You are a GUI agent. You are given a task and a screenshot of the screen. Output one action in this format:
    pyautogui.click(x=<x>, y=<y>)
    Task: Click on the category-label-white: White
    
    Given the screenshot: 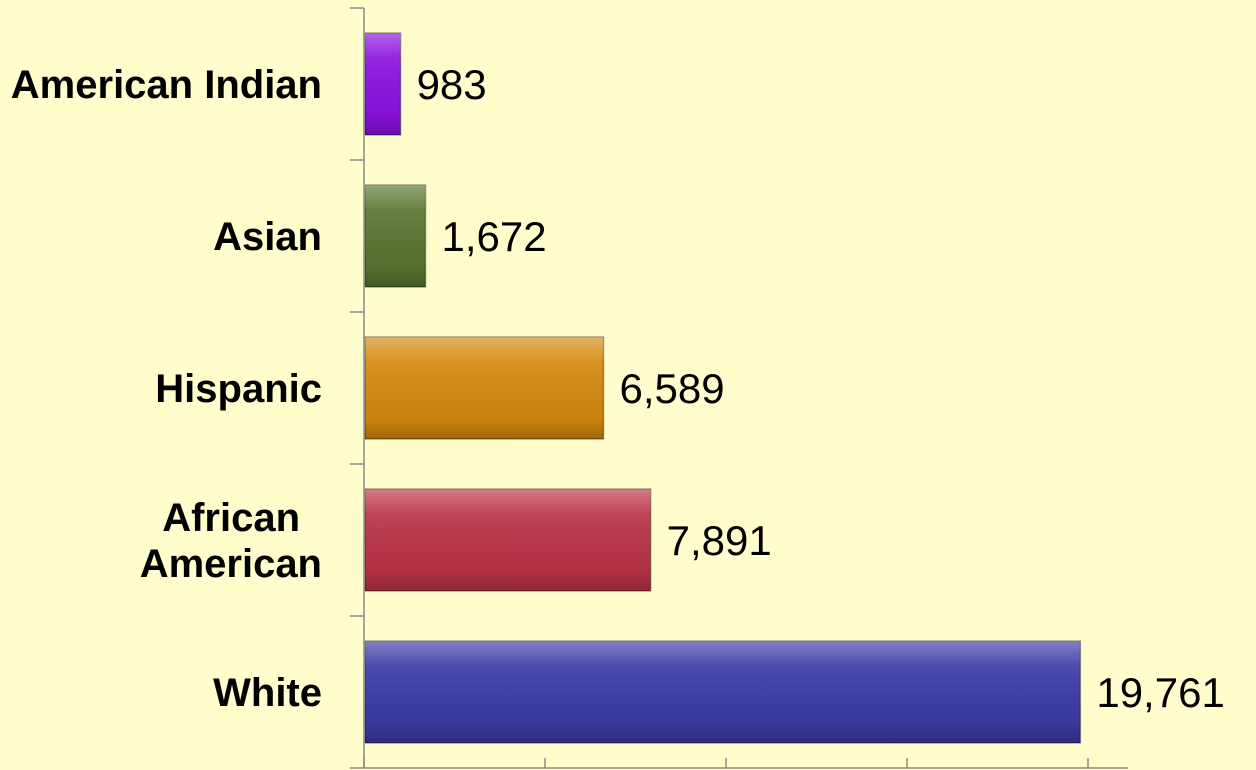 What is the action you would take?
    pyautogui.click(x=267, y=693)
    